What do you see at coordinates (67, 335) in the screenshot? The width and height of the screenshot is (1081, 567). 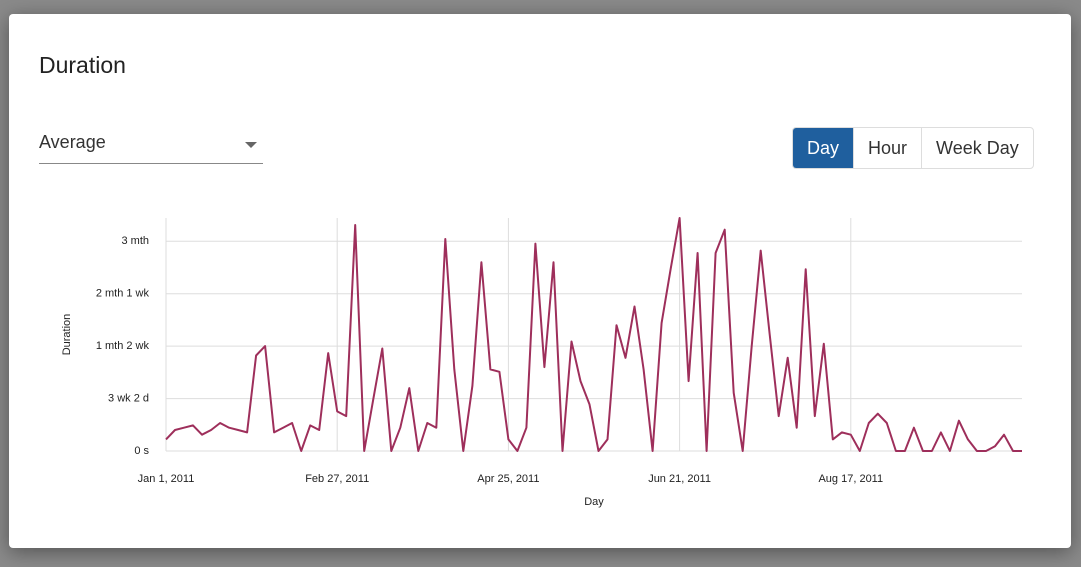 I see `y-axis-label: Duration` at bounding box center [67, 335].